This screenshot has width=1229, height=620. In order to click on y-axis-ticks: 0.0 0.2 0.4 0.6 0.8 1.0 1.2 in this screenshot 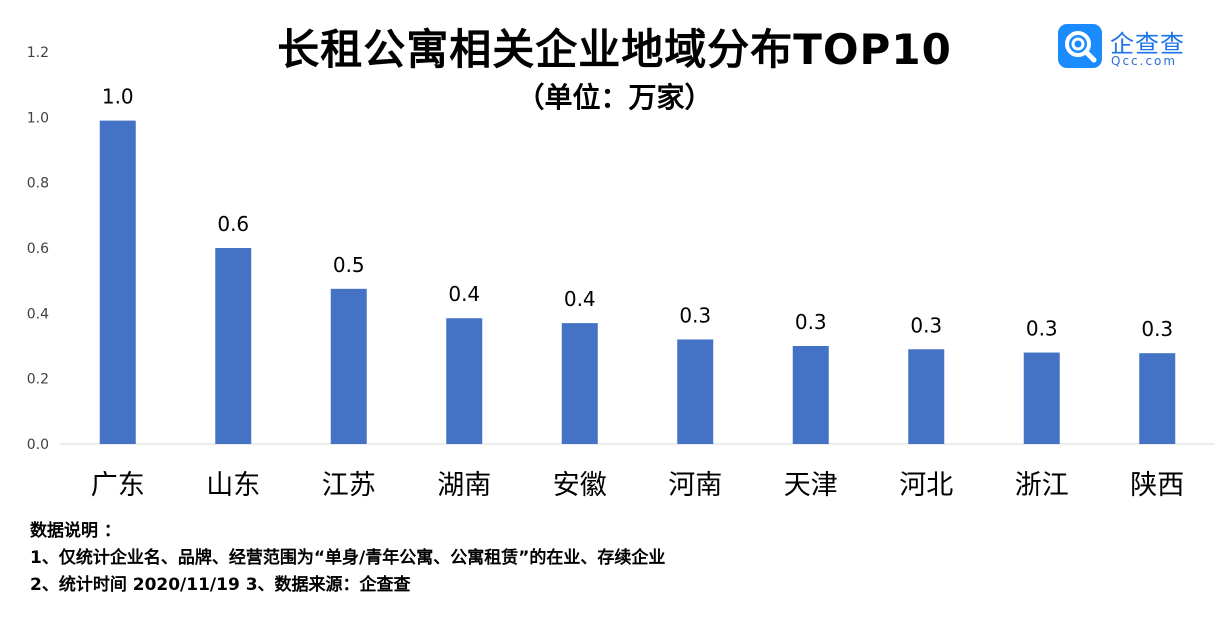, I will do `click(38, 249)`.